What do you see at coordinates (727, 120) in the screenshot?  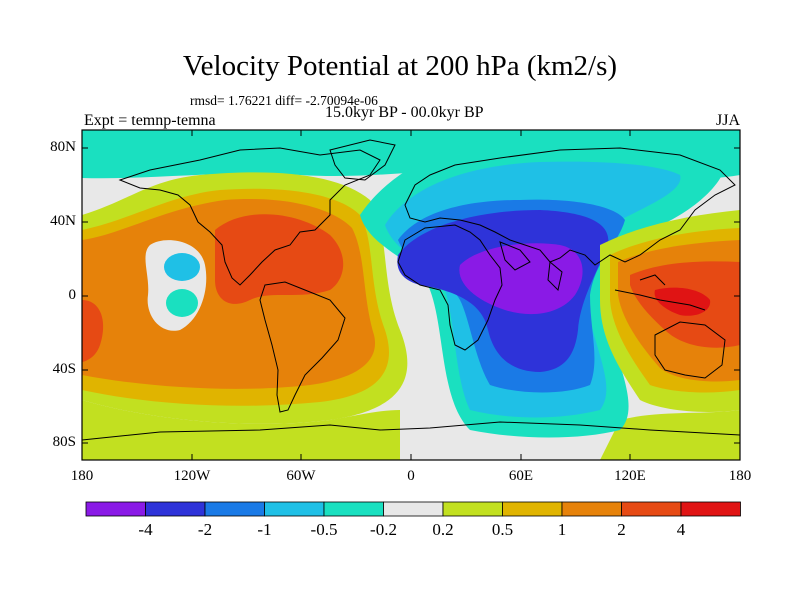 I see `season-label: JJA` at bounding box center [727, 120].